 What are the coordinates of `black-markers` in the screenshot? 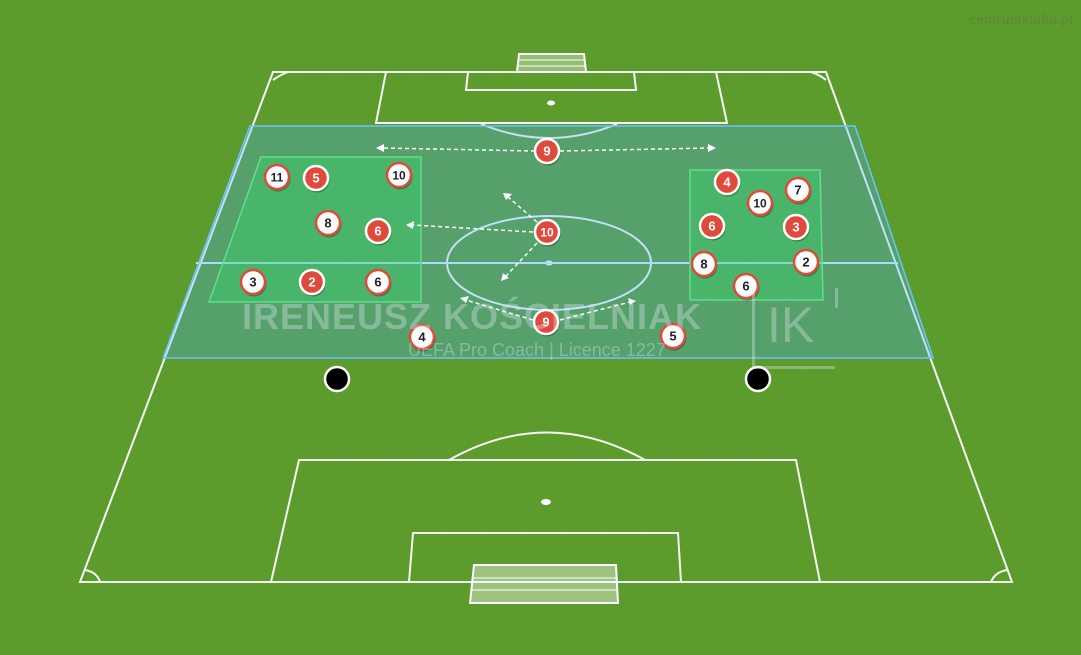 It's located at (547, 379).